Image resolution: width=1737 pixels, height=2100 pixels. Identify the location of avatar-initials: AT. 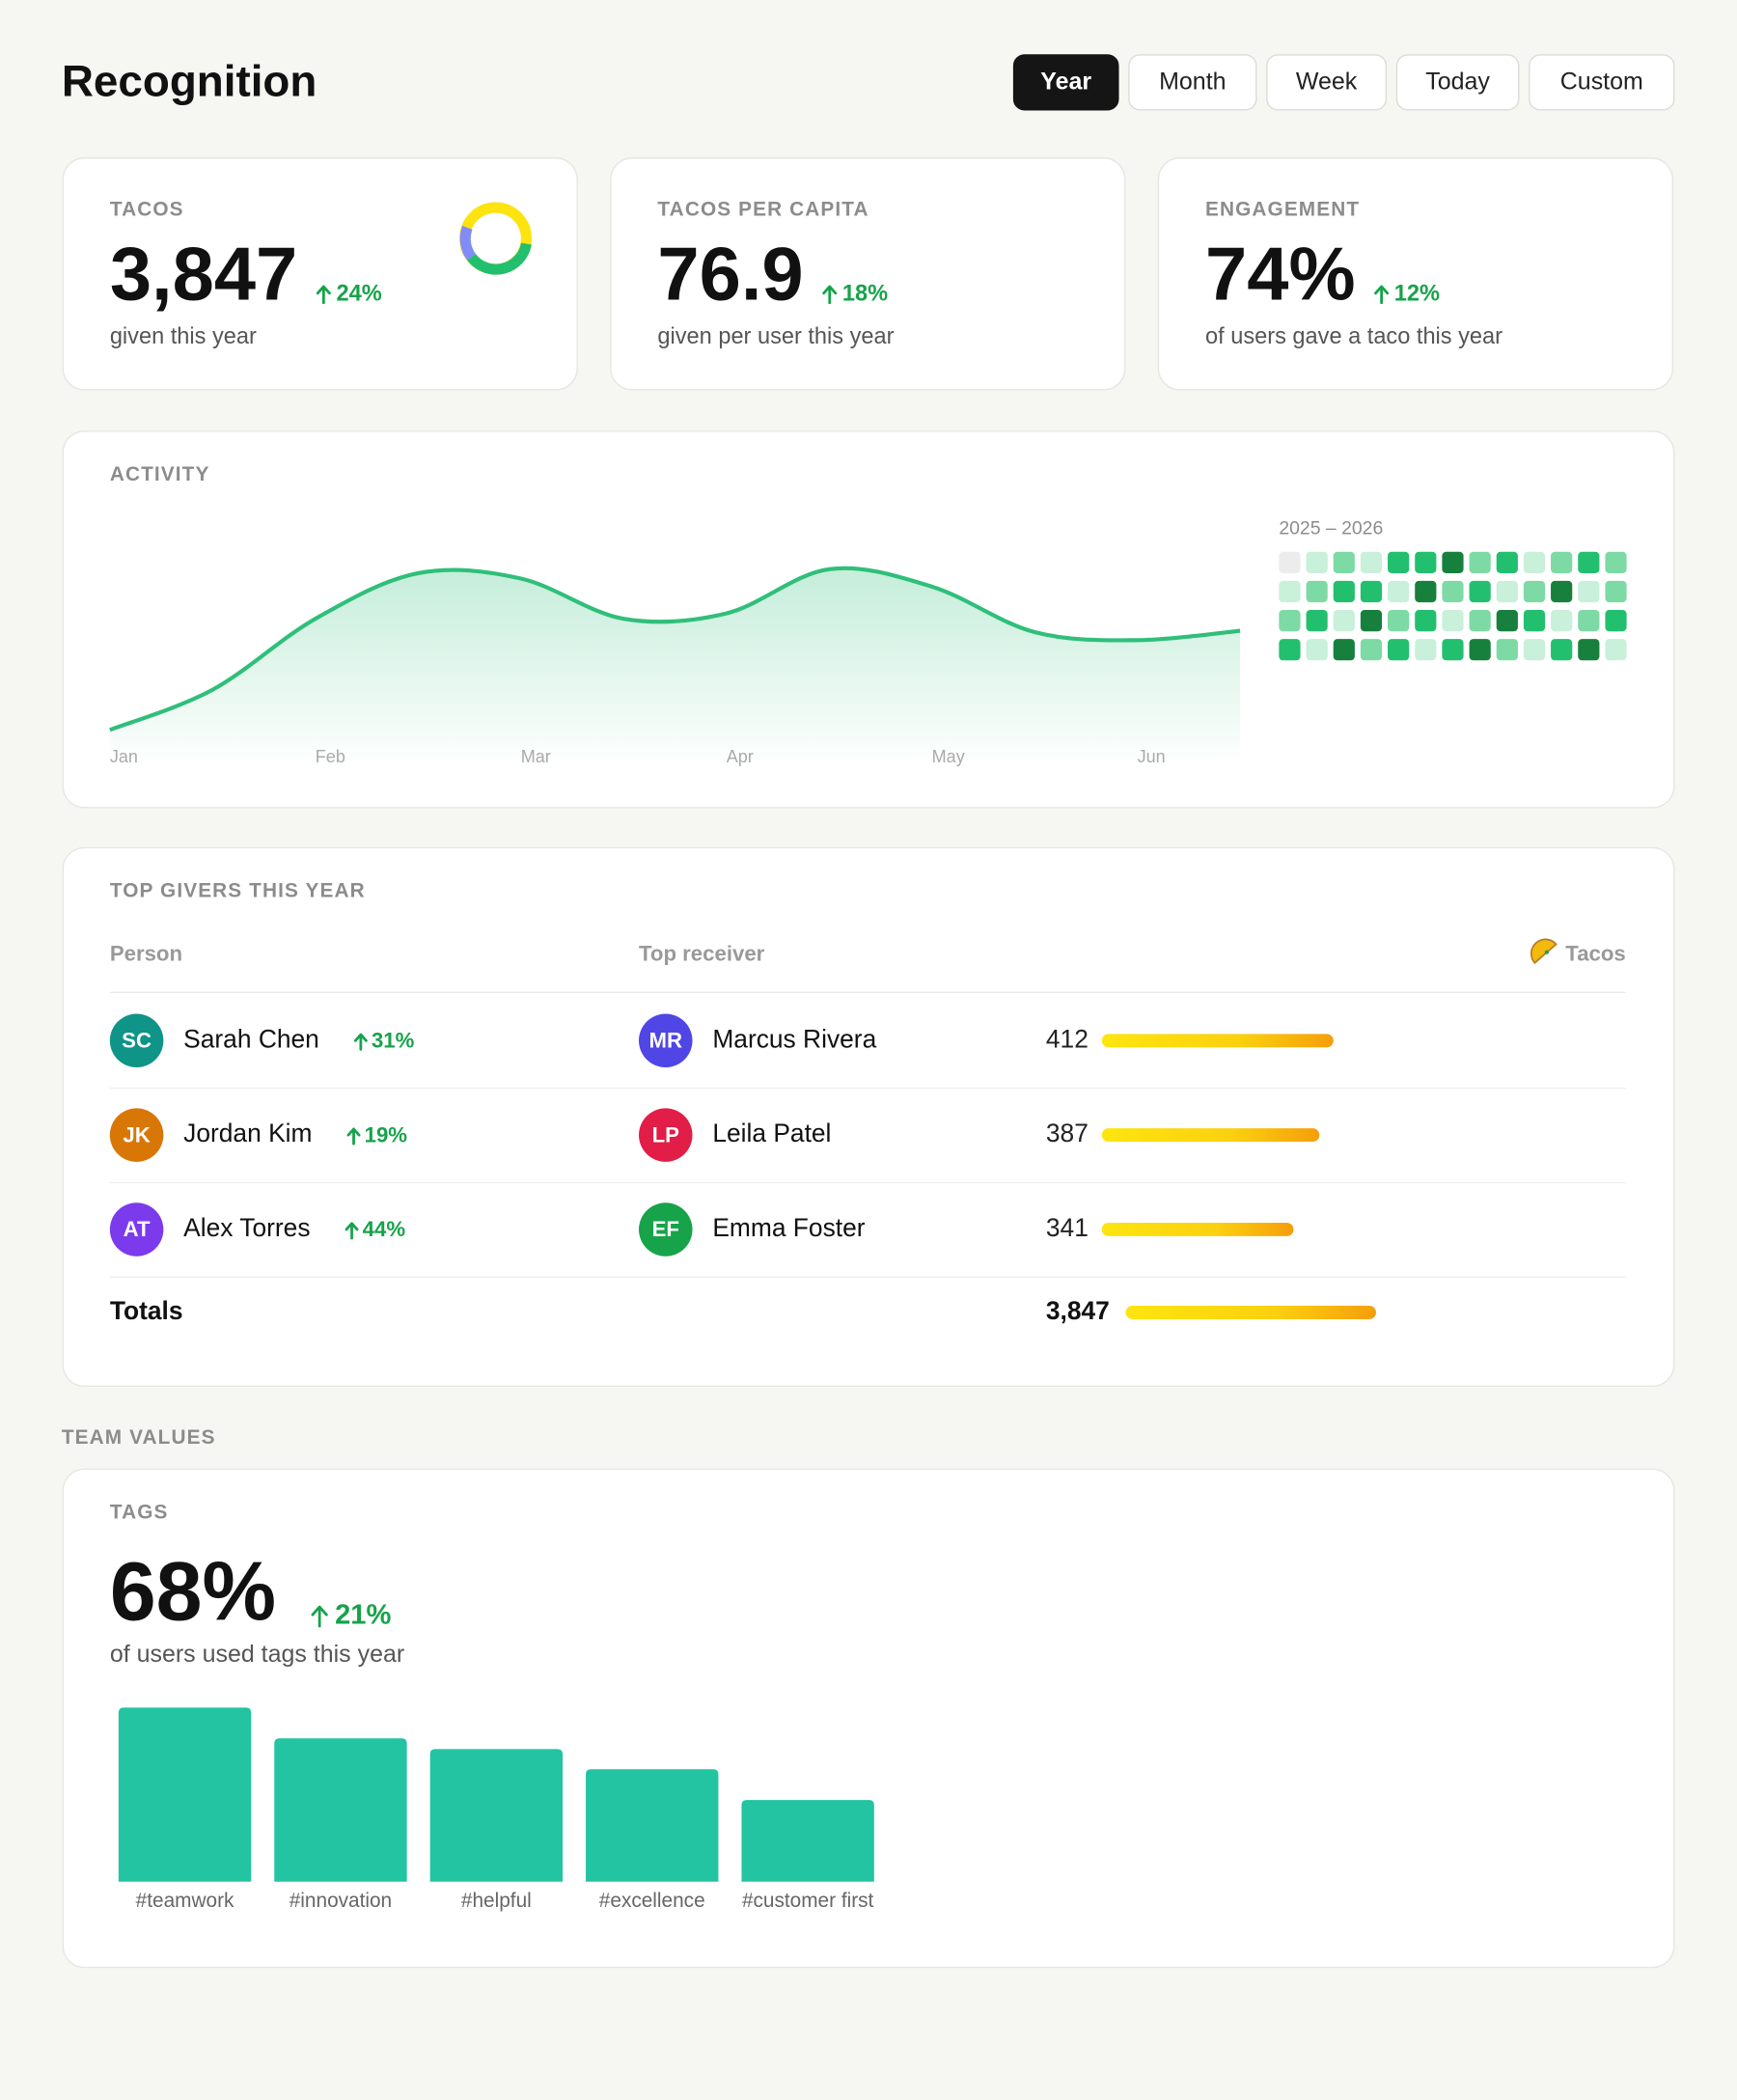
(137, 1229).